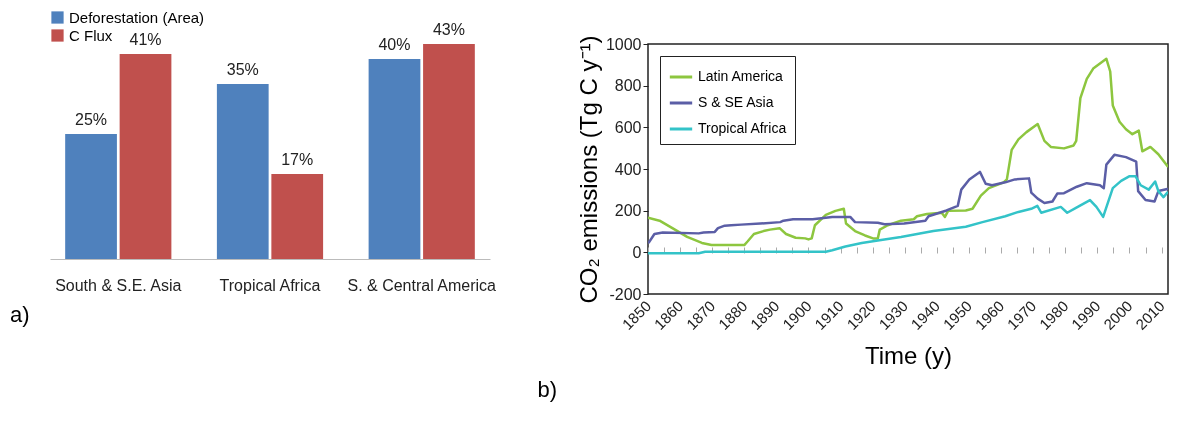  Describe the element at coordinates (741, 76) in the screenshot. I see `legend-label: Latin America` at that location.